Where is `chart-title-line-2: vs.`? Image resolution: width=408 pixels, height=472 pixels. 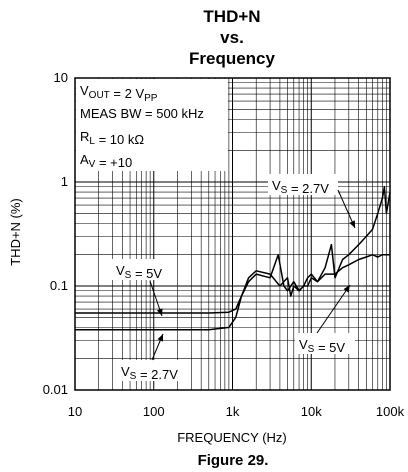 chart-title-line-2: vs. is located at coordinates (232, 37).